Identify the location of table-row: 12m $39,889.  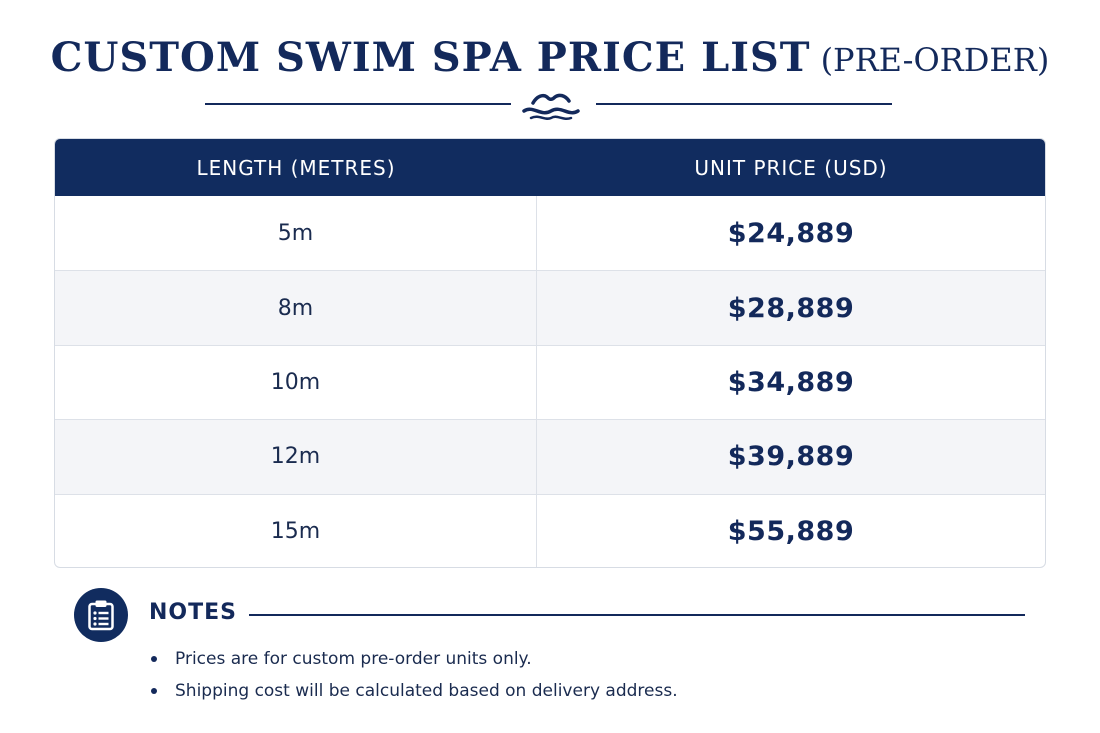
(550, 456).